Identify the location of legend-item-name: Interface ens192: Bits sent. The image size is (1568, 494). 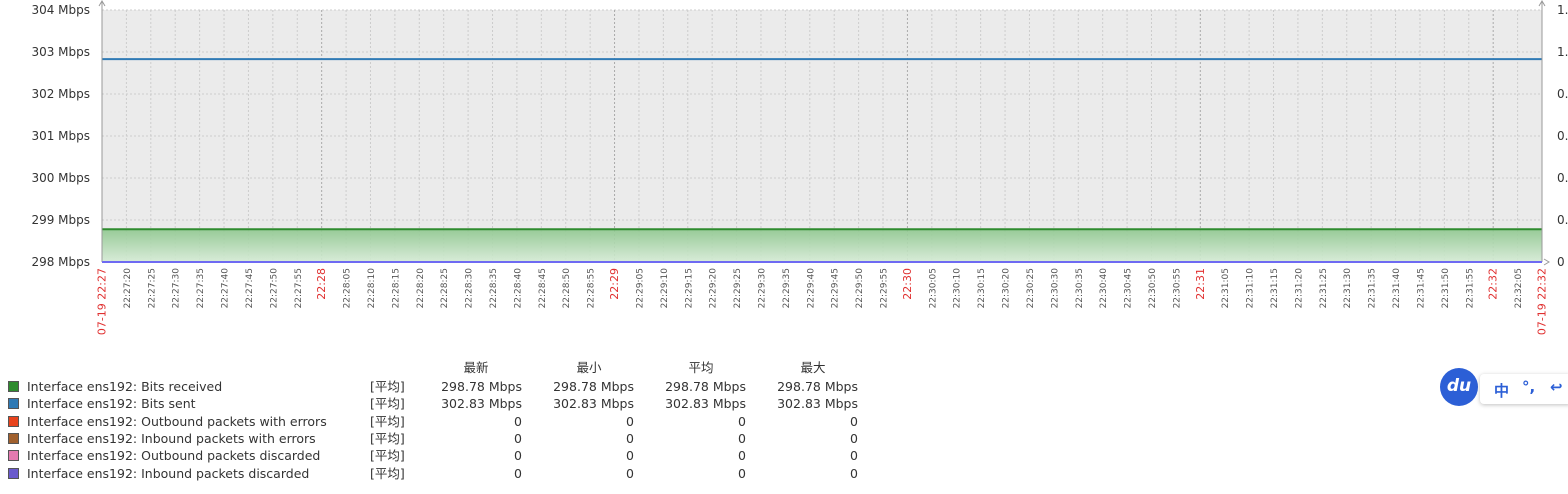
(111, 404).